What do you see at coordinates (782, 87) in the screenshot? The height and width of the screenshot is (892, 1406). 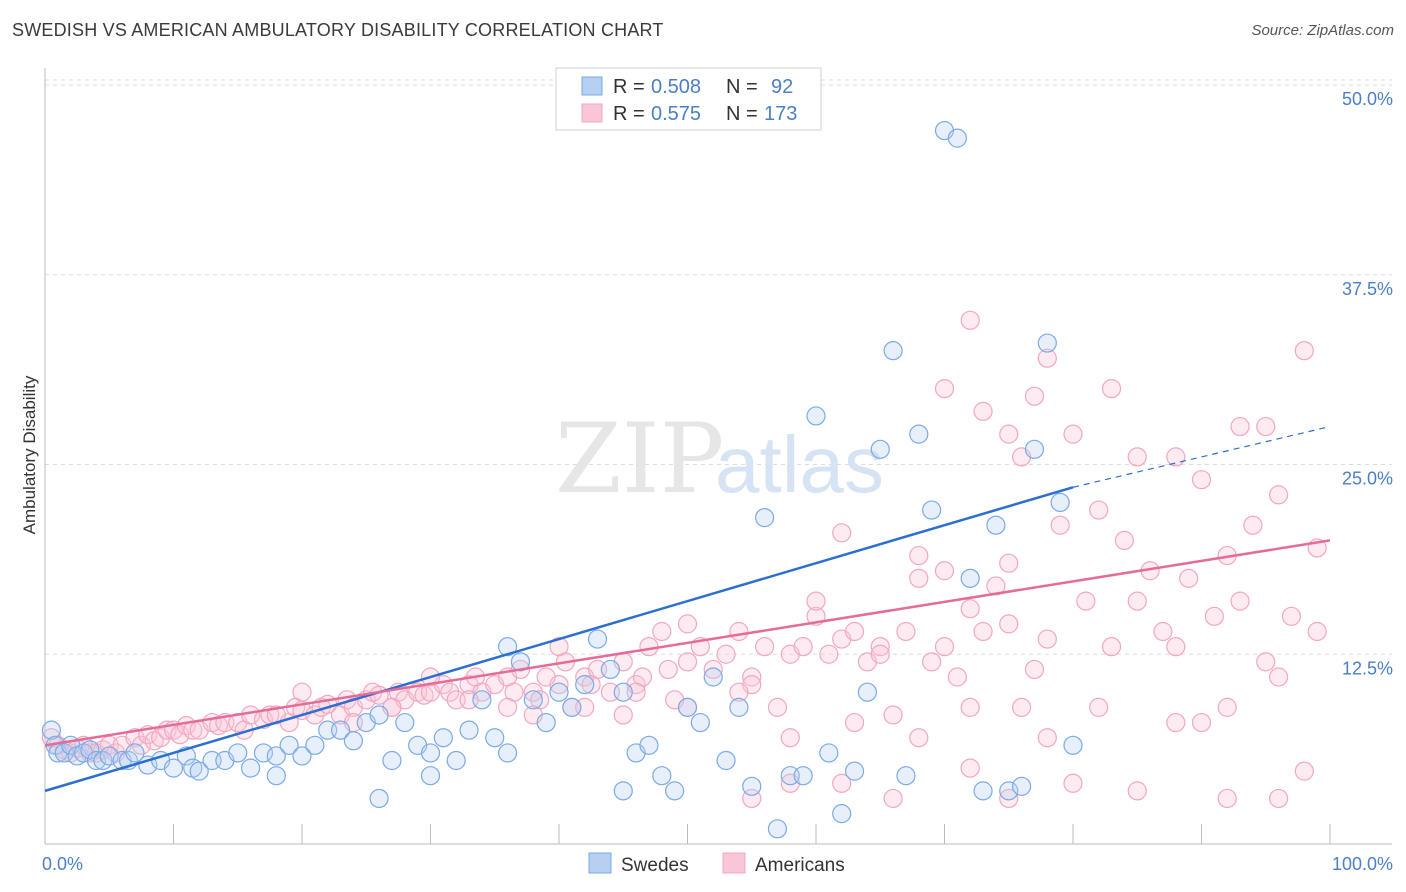 I see `swedes-n-value: 92` at bounding box center [782, 87].